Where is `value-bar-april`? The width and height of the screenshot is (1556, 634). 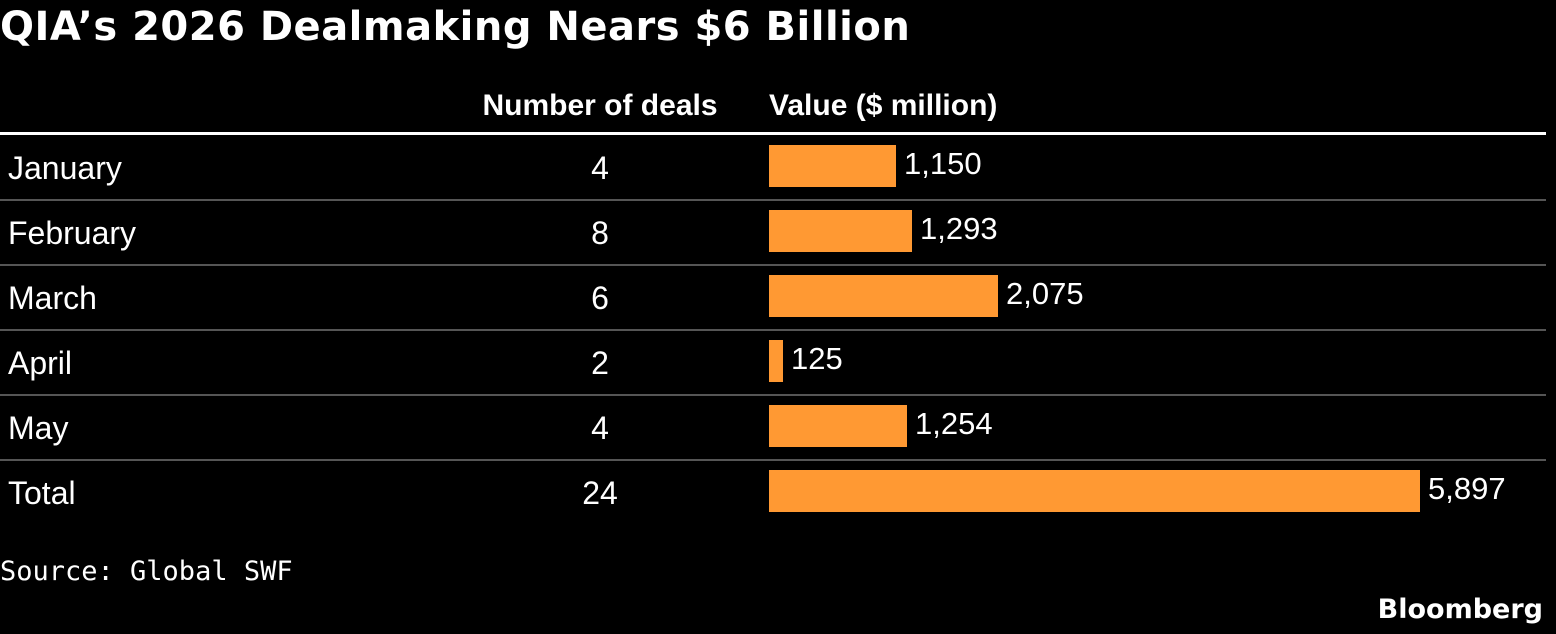 value-bar-april is located at coordinates (776, 360).